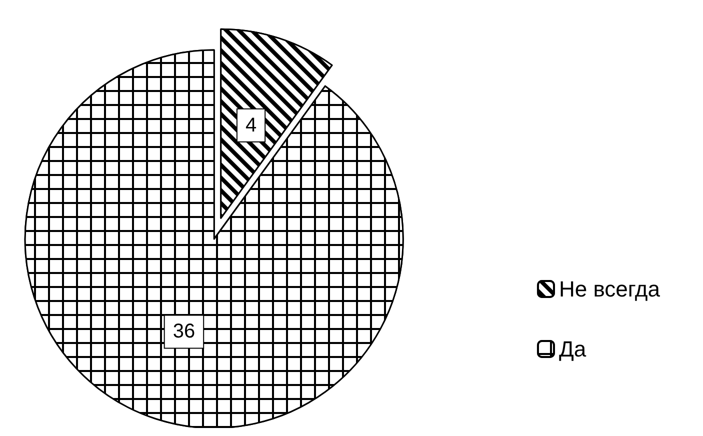 The height and width of the screenshot is (436, 703). I want to click on legend-label: Да, so click(572, 349).